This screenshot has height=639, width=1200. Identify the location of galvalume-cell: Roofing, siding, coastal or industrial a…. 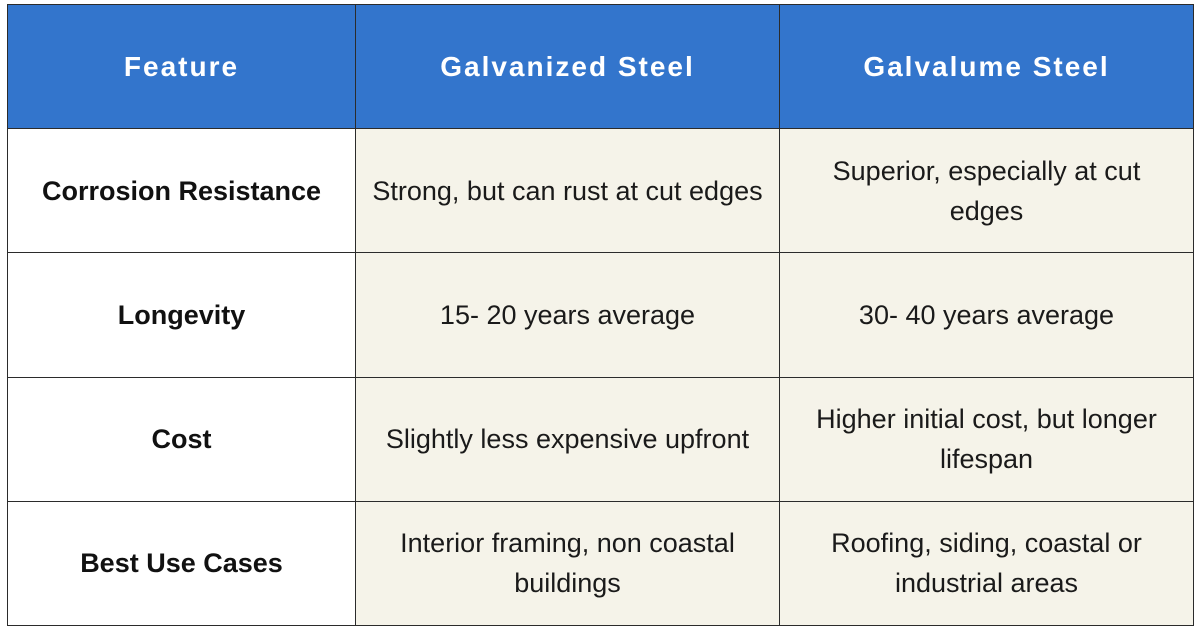
(986, 563).